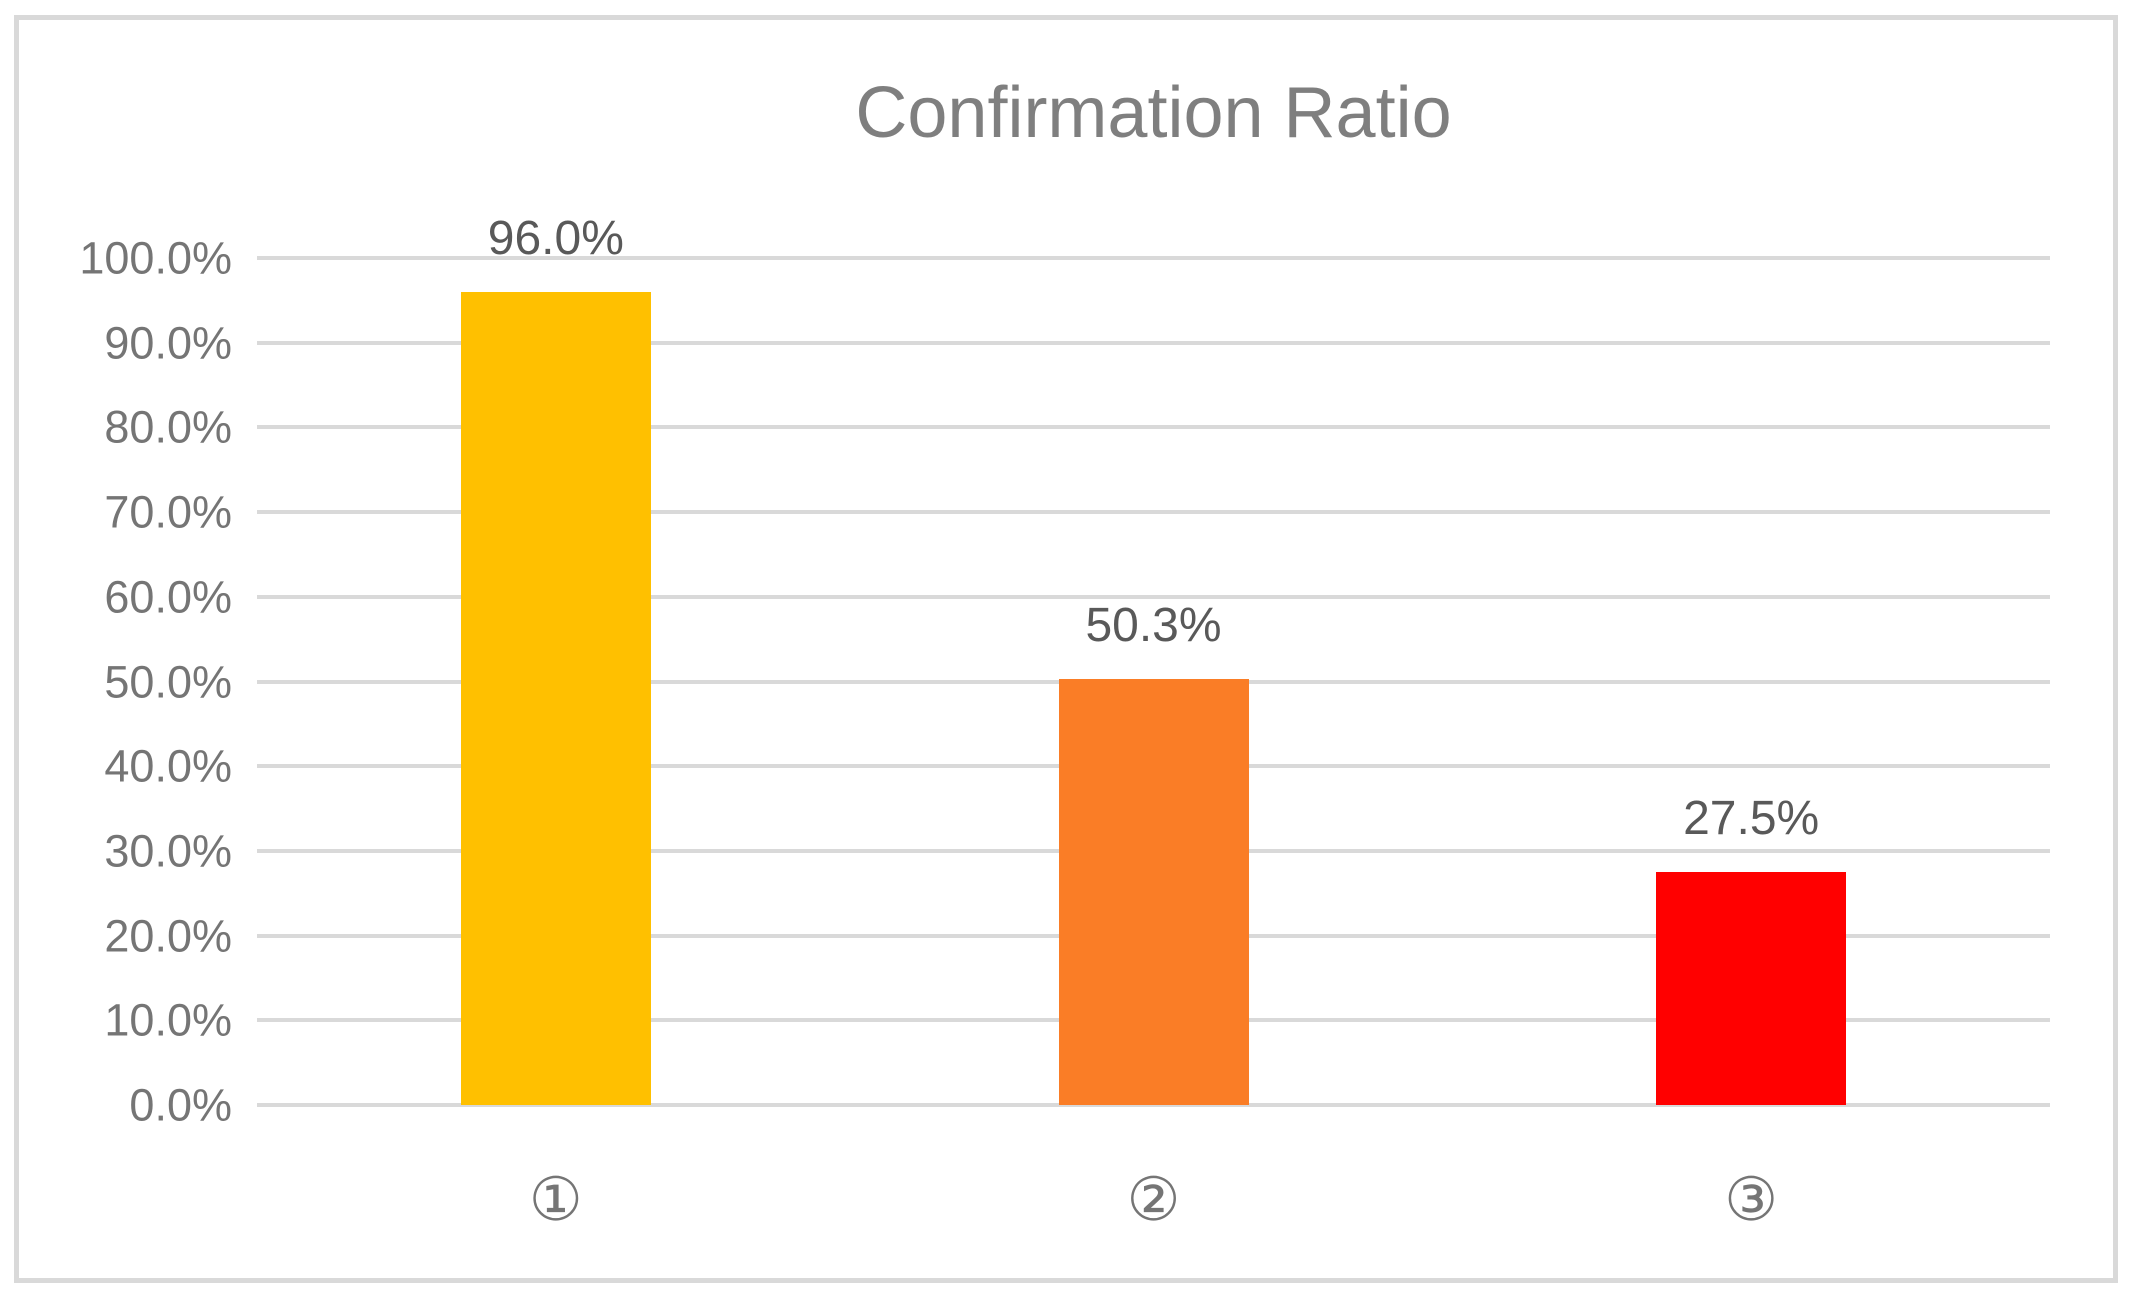  I want to click on bar-data-label: 50.3%, so click(1153, 626).